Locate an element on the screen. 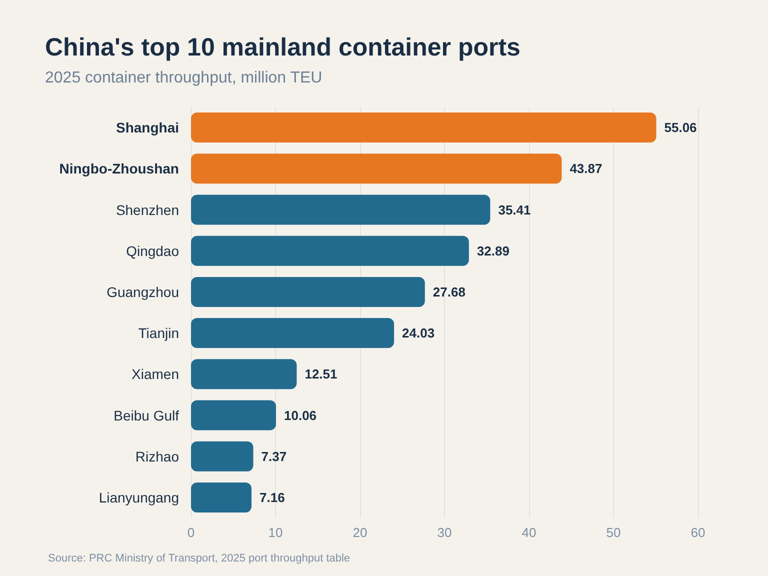 The height and width of the screenshot is (576, 768). y-tick-label: Rizhao is located at coordinates (157, 456).